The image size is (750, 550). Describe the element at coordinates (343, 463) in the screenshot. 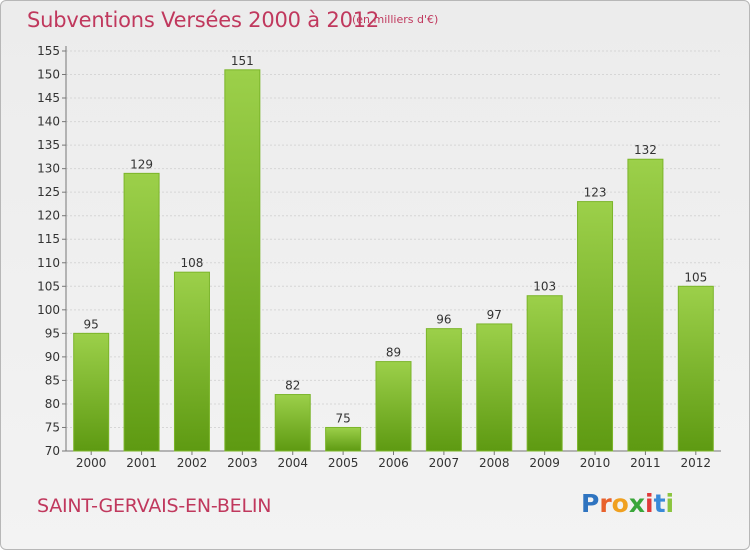

I see `x-tick-label: 2005` at that location.